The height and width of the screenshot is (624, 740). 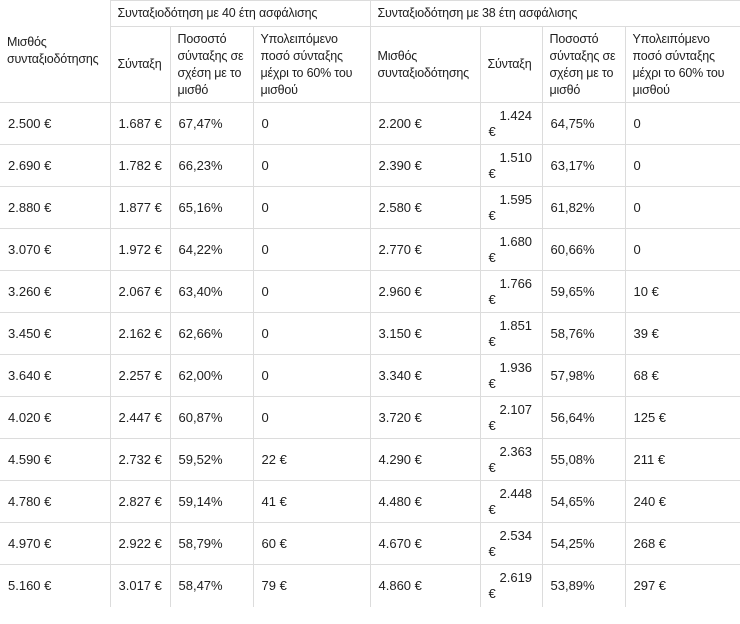 I want to click on cell-pension-38: 1.680 €, so click(x=511, y=249).